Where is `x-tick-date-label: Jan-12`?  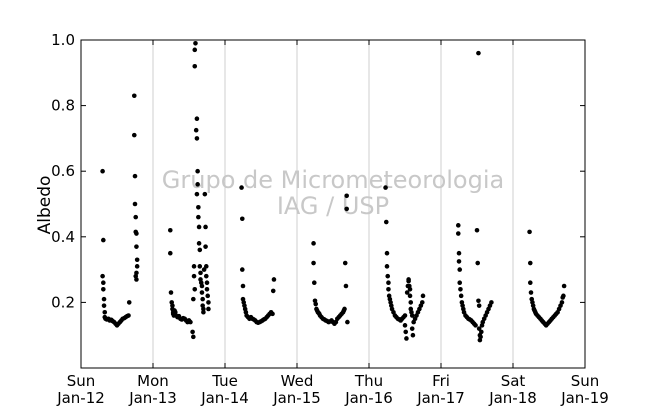 x-tick-date-label: Jan-12 is located at coordinates (80, 398).